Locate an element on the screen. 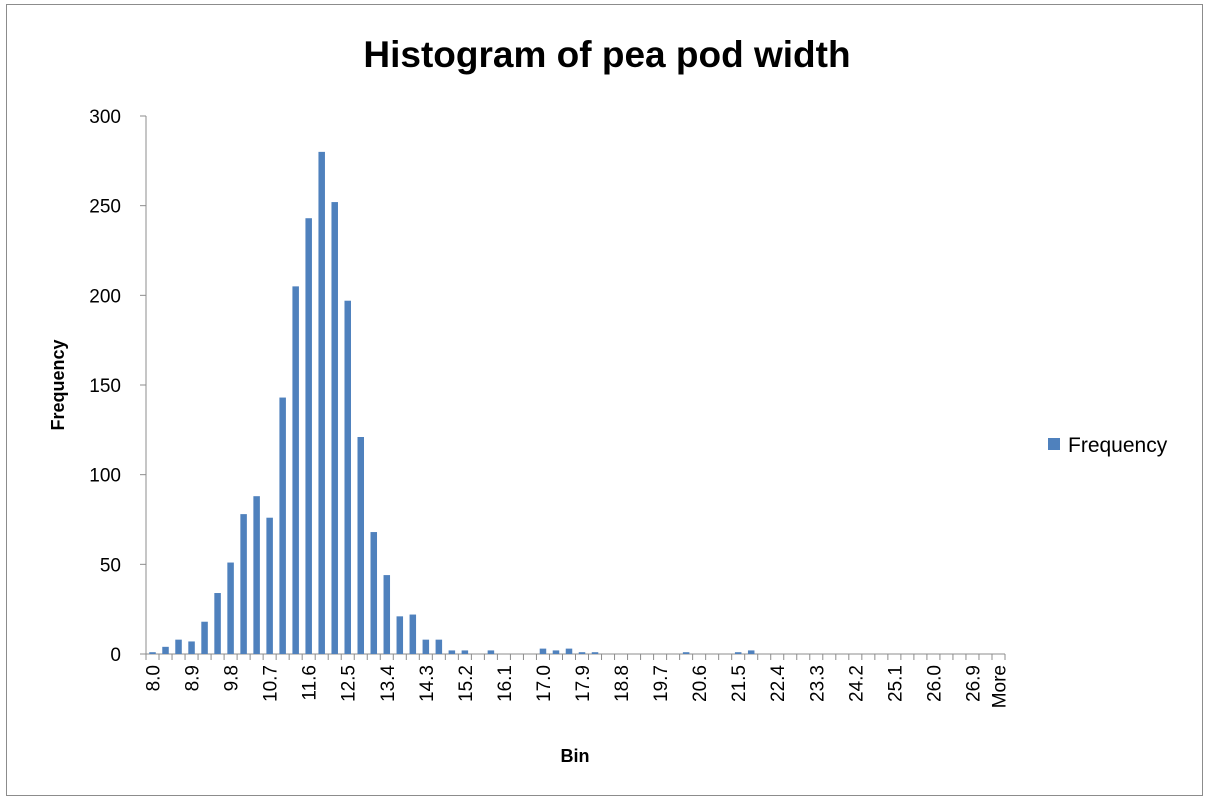  x-axis-title: Bin is located at coordinates (575, 756).